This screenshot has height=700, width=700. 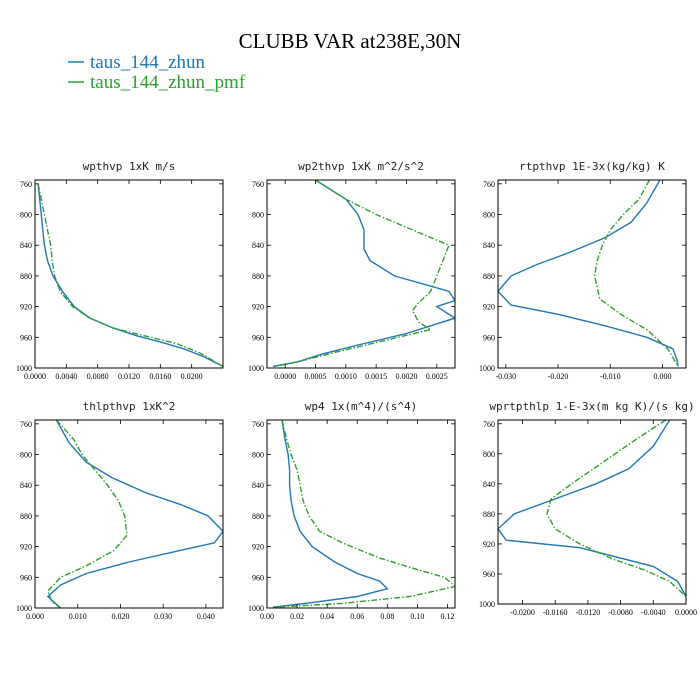 What do you see at coordinates (376, 376) in the screenshot?
I see `x-tick-label: 0.0015` at bounding box center [376, 376].